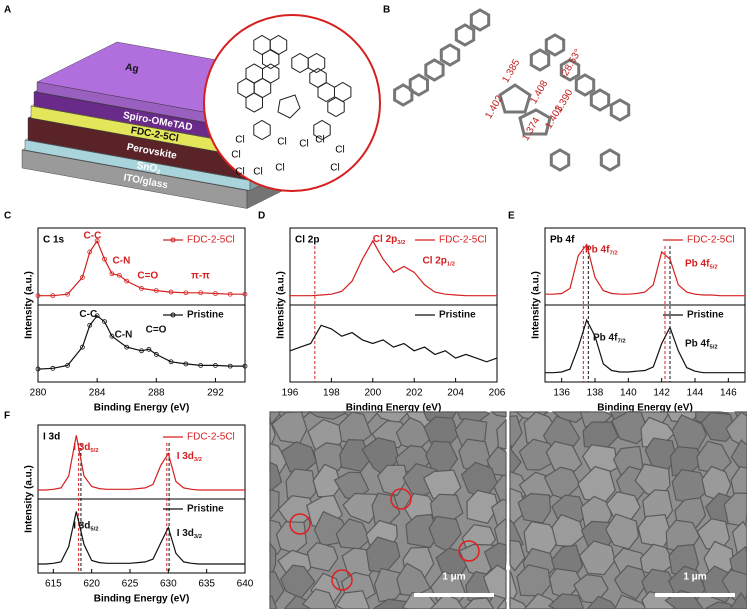 The width and height of the screenshot is (747, 609). What do you see at coordinates (200, 275) in the screenshot?
I see `peak-label-main: π-π` at bounding box center [200, 275].